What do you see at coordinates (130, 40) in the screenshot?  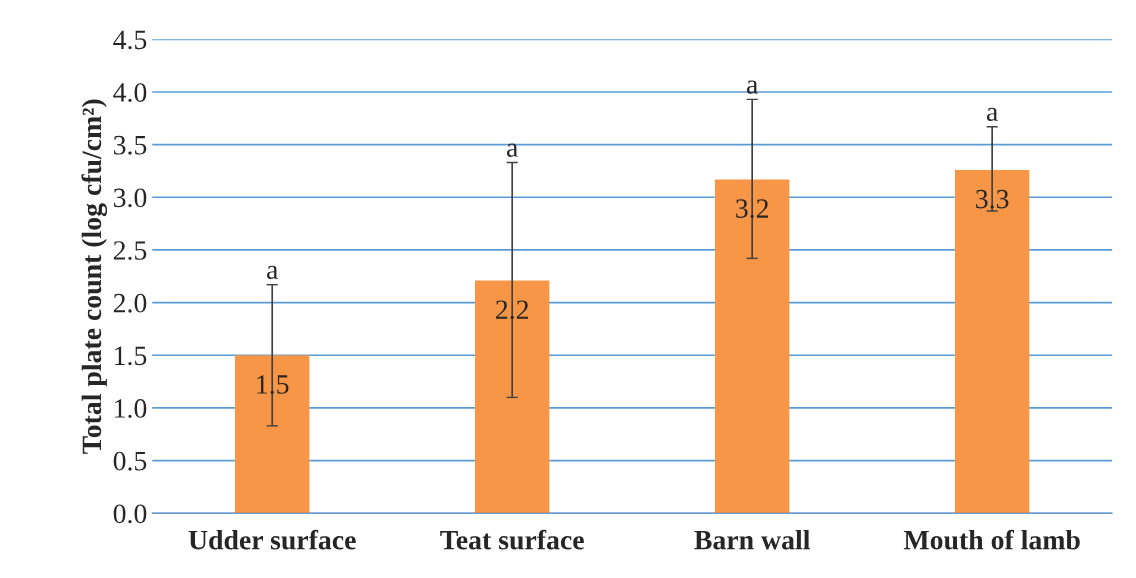 I see `y-tick-label: 4.5` at bounding box center [130, 40].